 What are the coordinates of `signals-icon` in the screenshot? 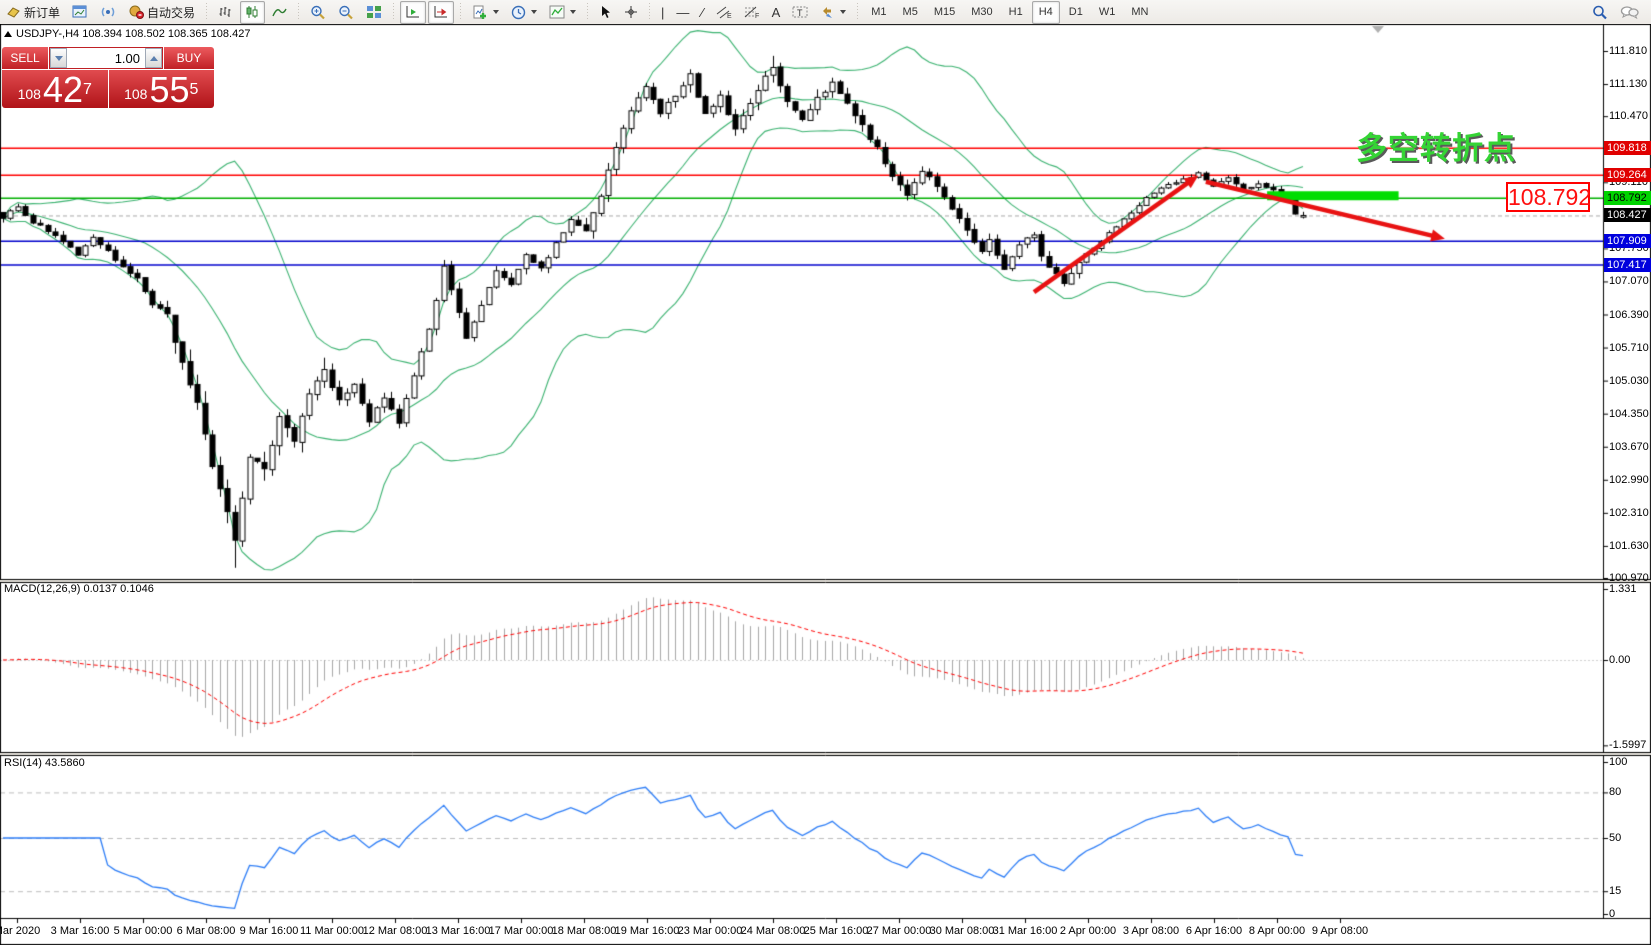 It's located at (108, 12).